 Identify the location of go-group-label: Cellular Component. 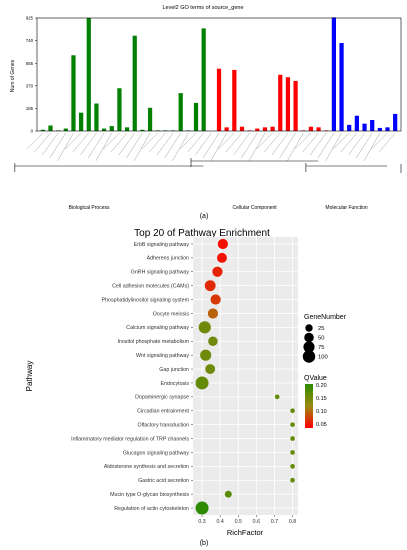
(255, 208).